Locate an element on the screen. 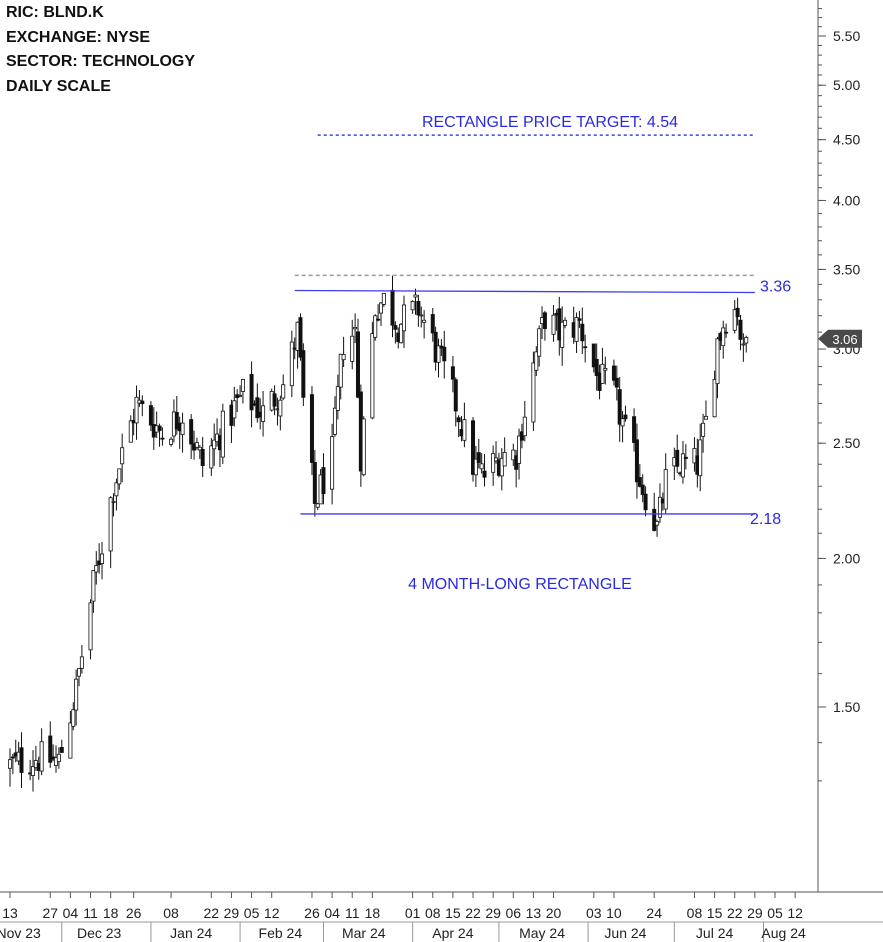 The height and width of the screenshot is (942, 883). x-month-label: Jul 24 is located at coordinates (715, 933).